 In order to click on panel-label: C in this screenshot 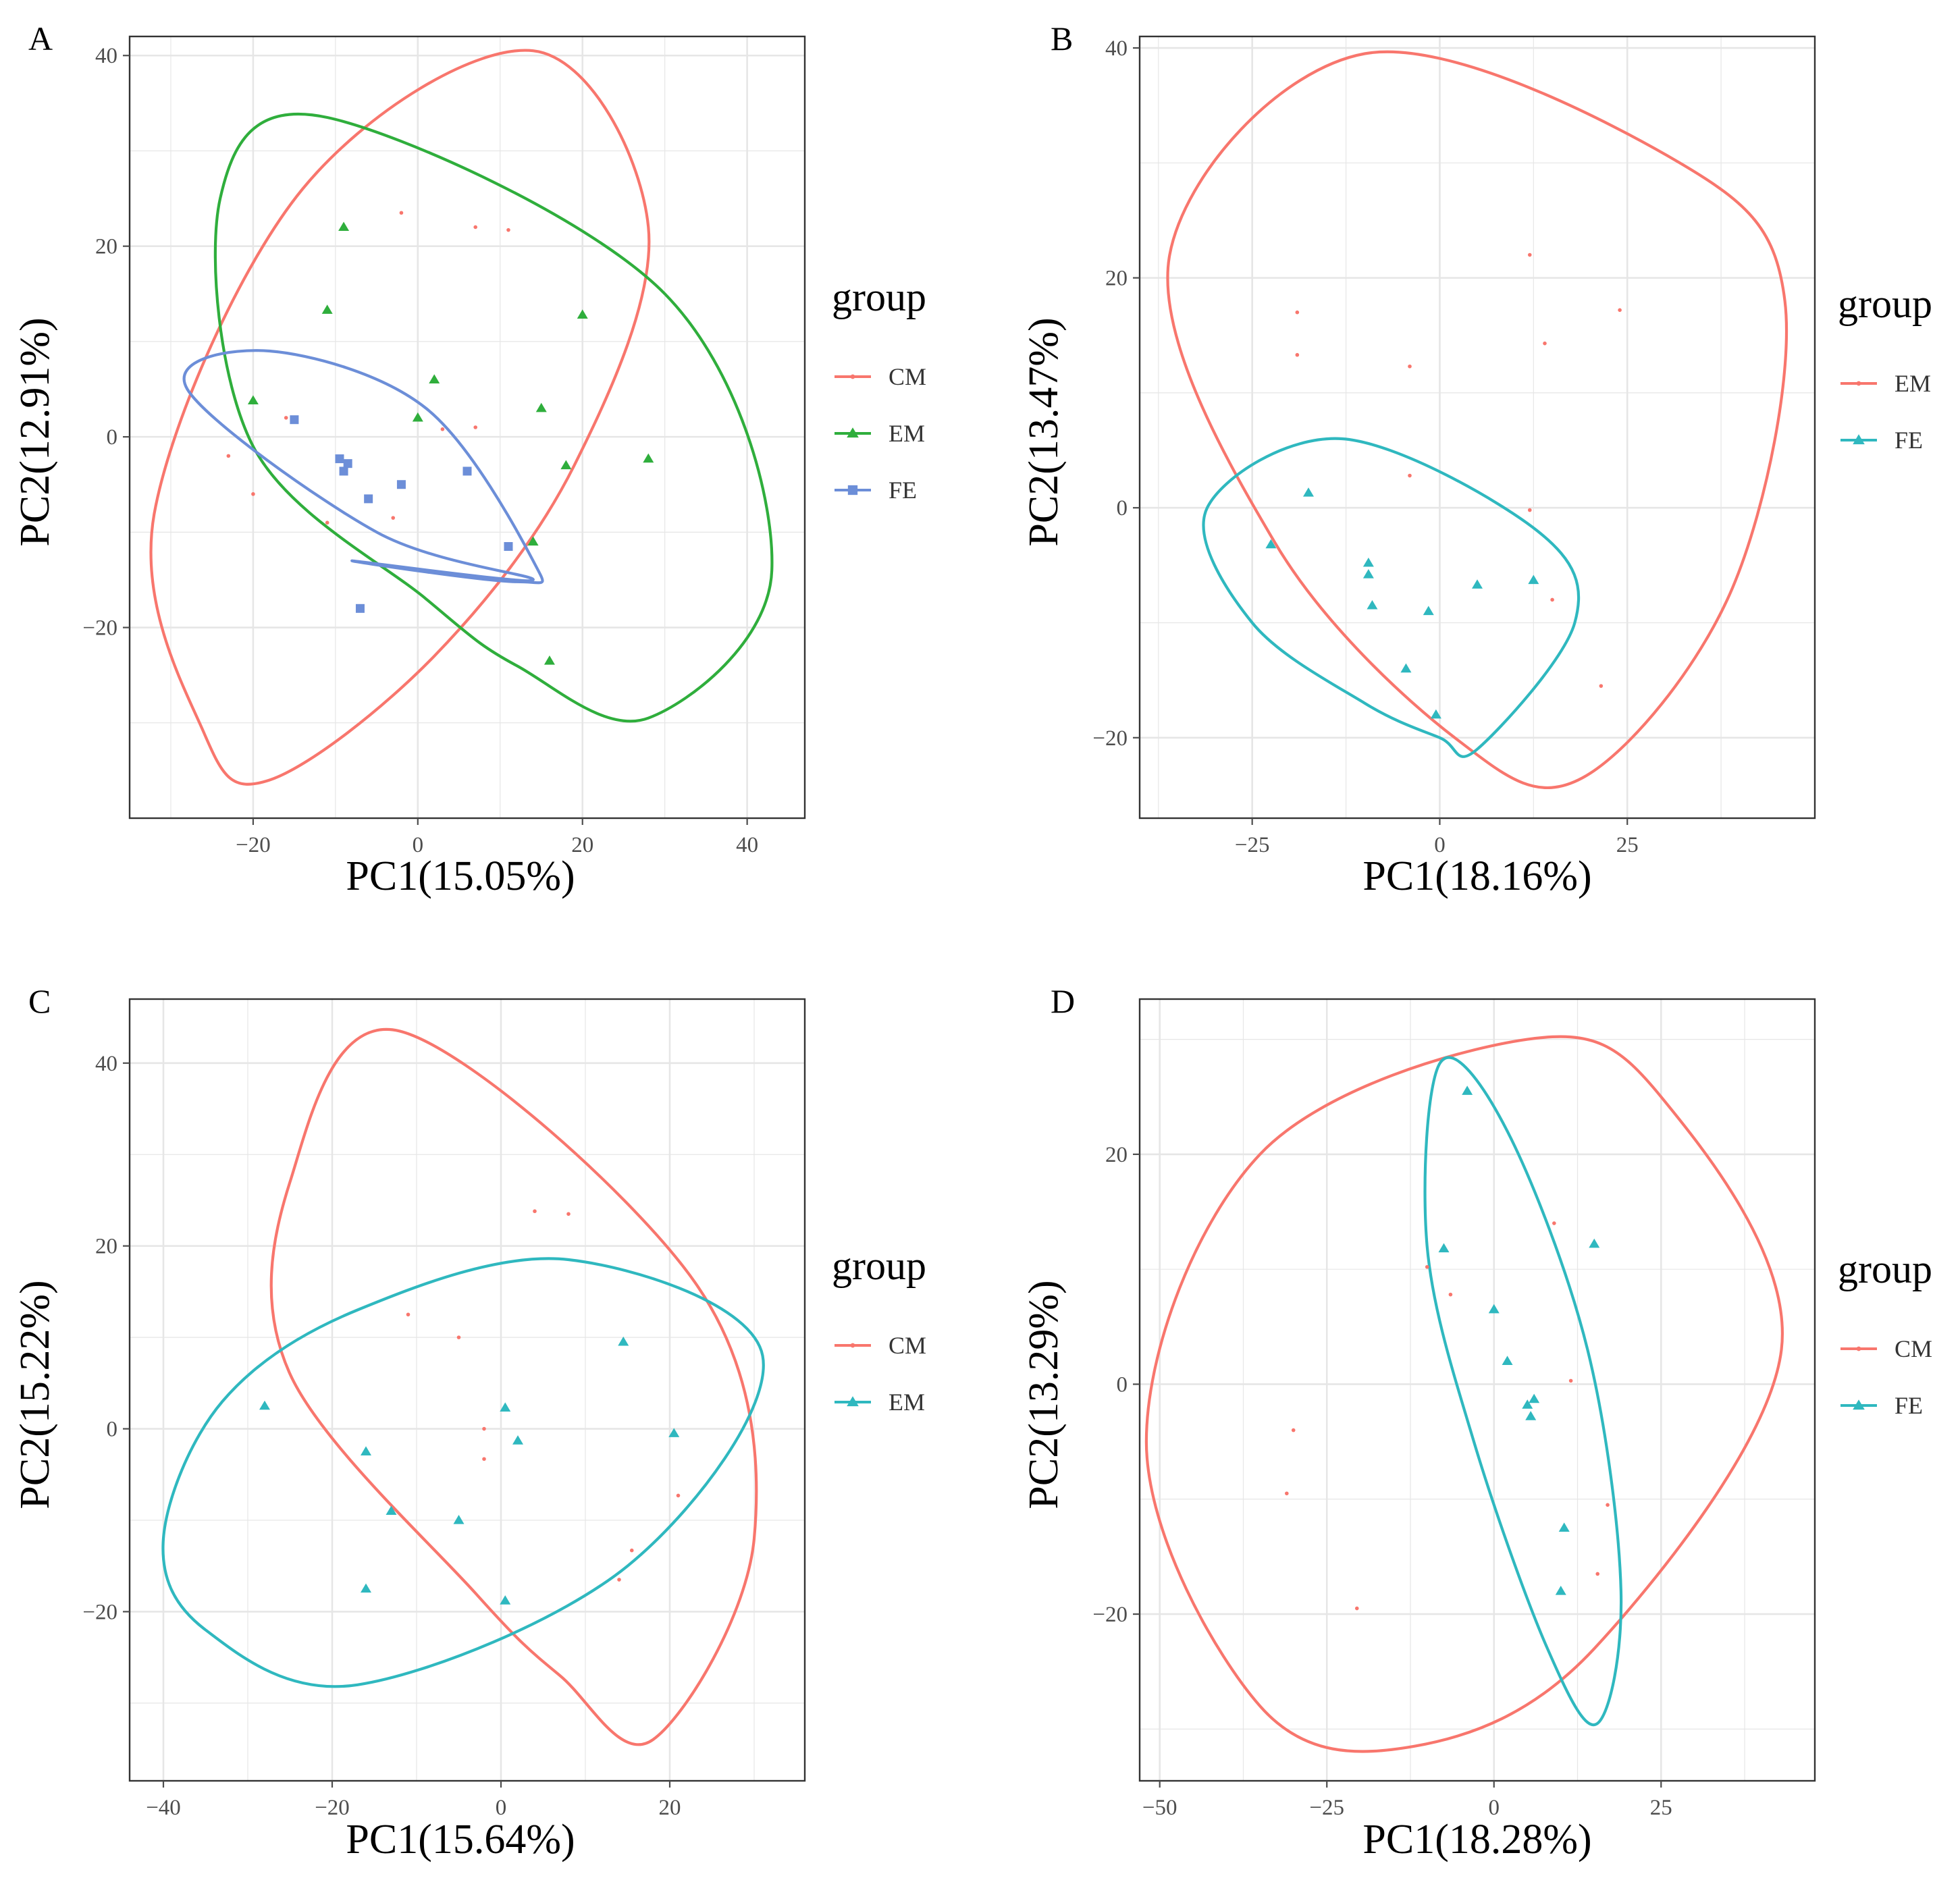, I will do `click(39, 1001)`.